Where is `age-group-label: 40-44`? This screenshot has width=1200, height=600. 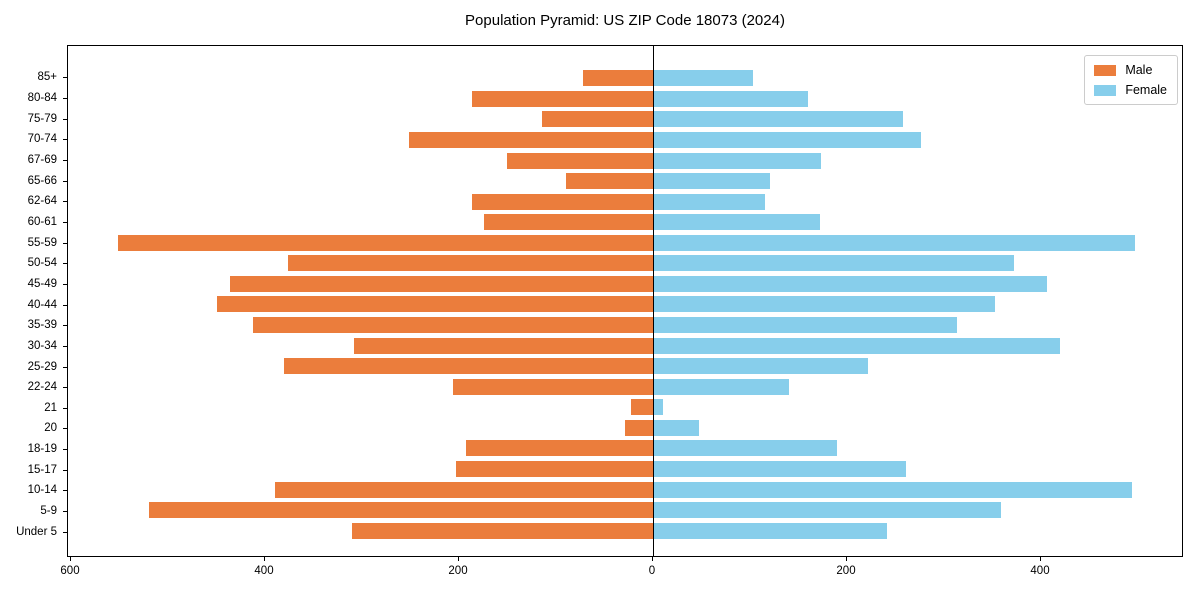
age-group-label: 40-44 is located at coordinates (33, 304).